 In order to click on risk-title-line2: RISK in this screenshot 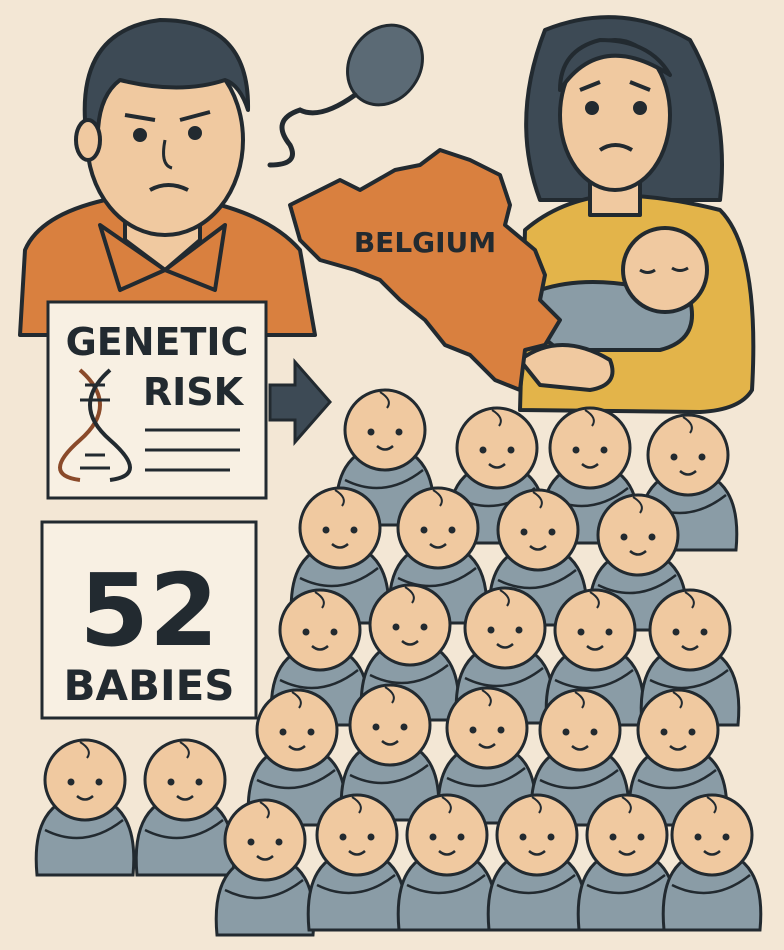, I will do `click(194, 392)`.